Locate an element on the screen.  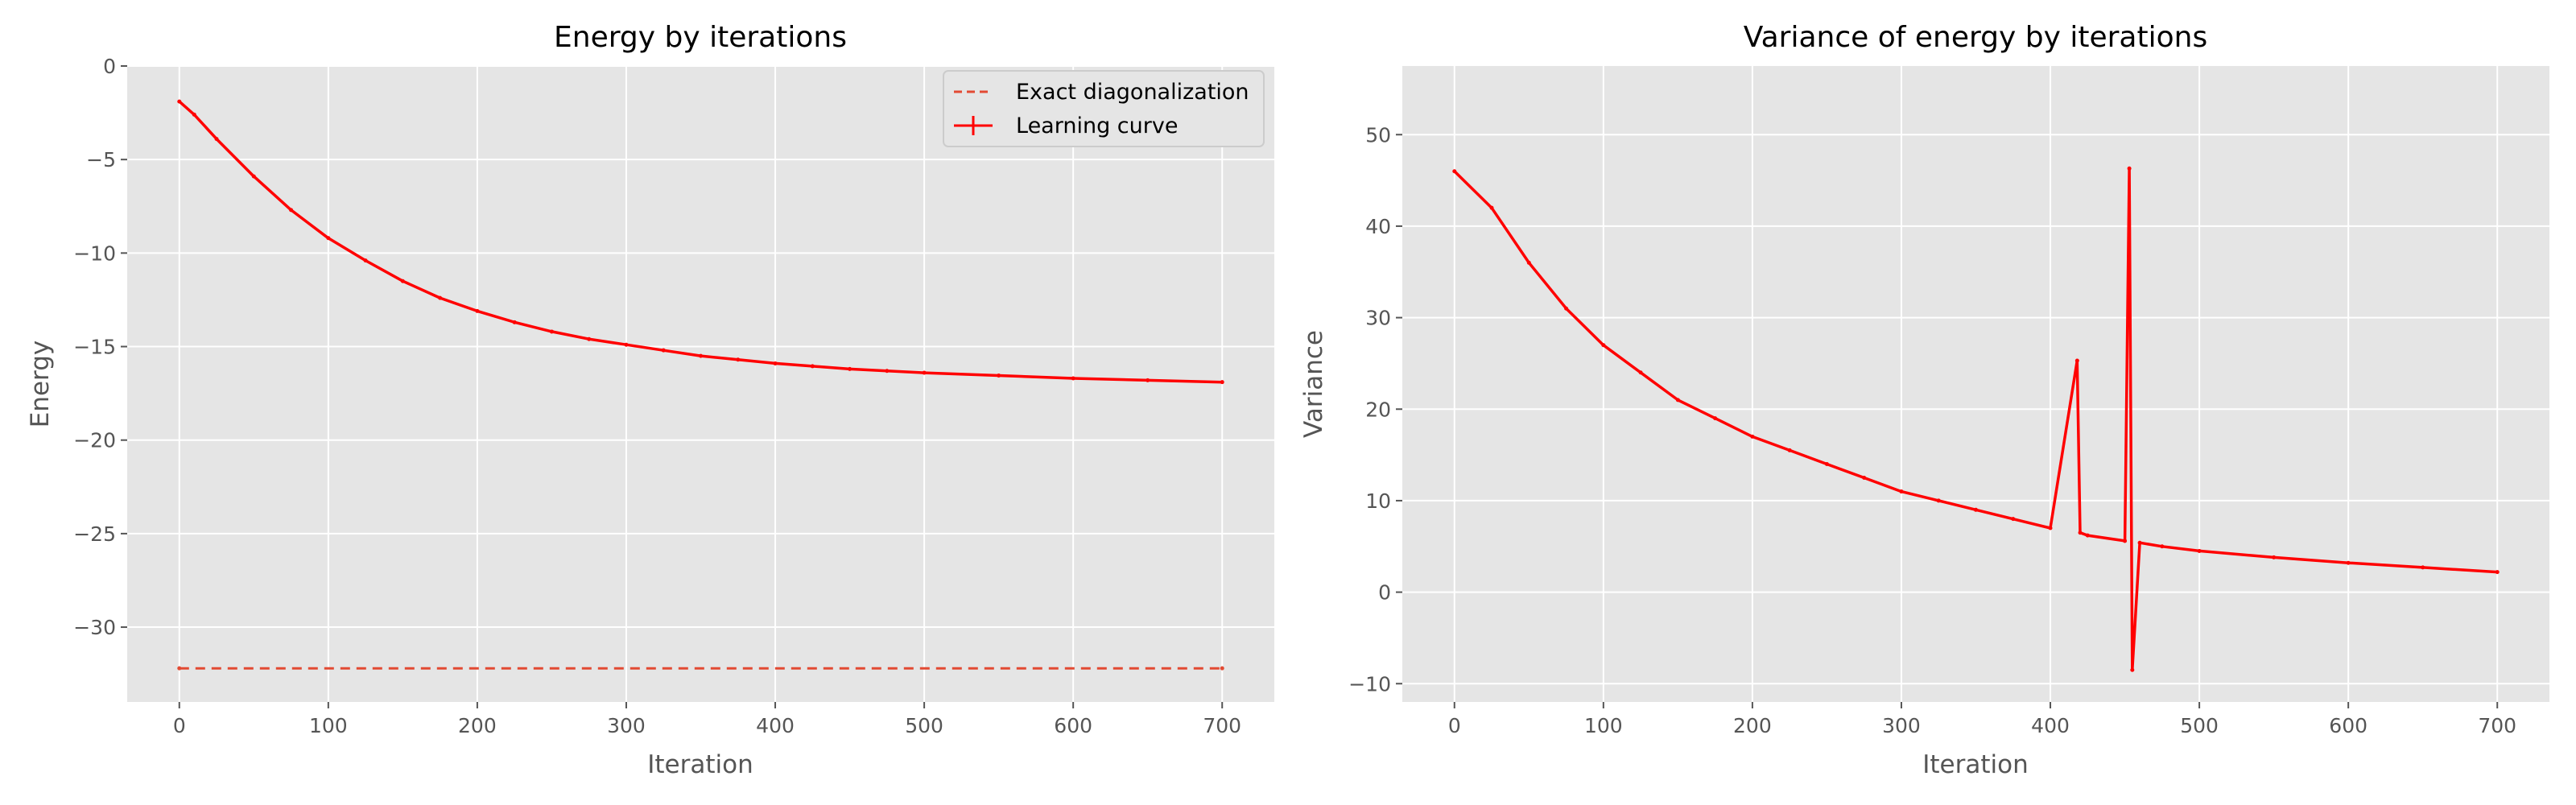
variance-x-tick-label: 0 is located at coordinates (1454, 725).